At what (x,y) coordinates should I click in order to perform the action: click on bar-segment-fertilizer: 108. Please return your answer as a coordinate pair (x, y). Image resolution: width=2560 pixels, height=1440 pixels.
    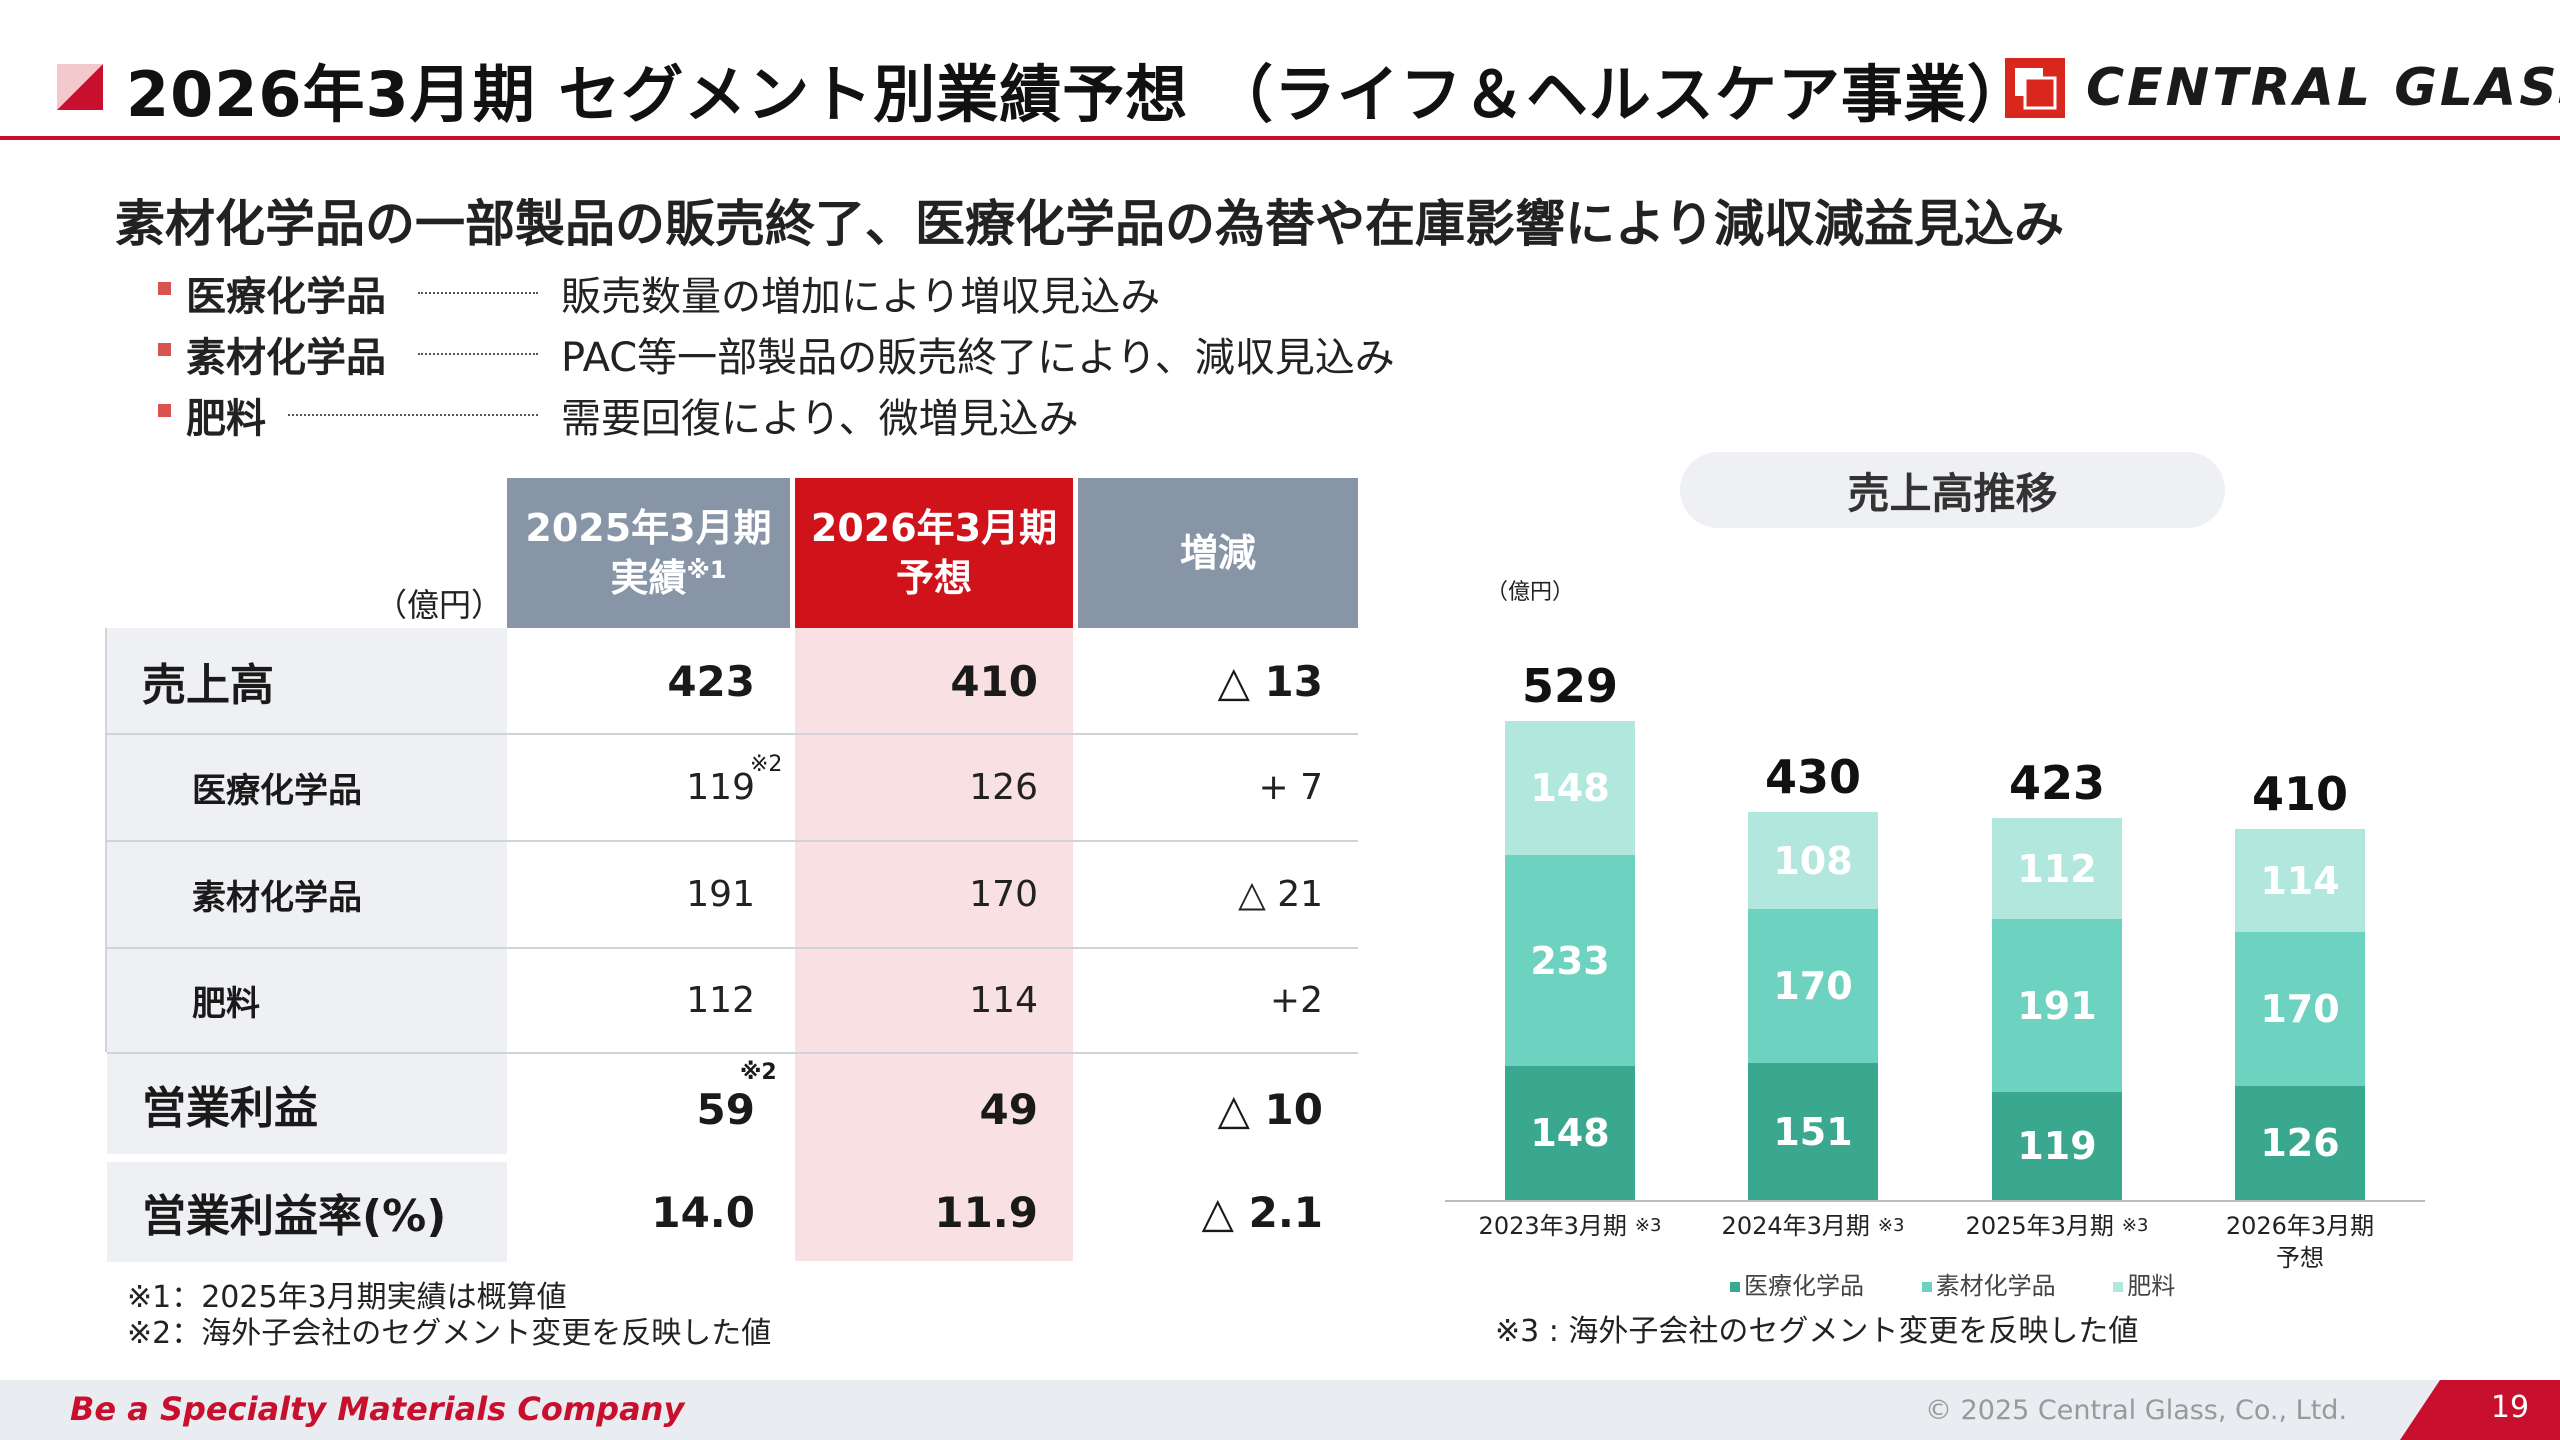
    Looking at the image, I should click on (1813, 860).